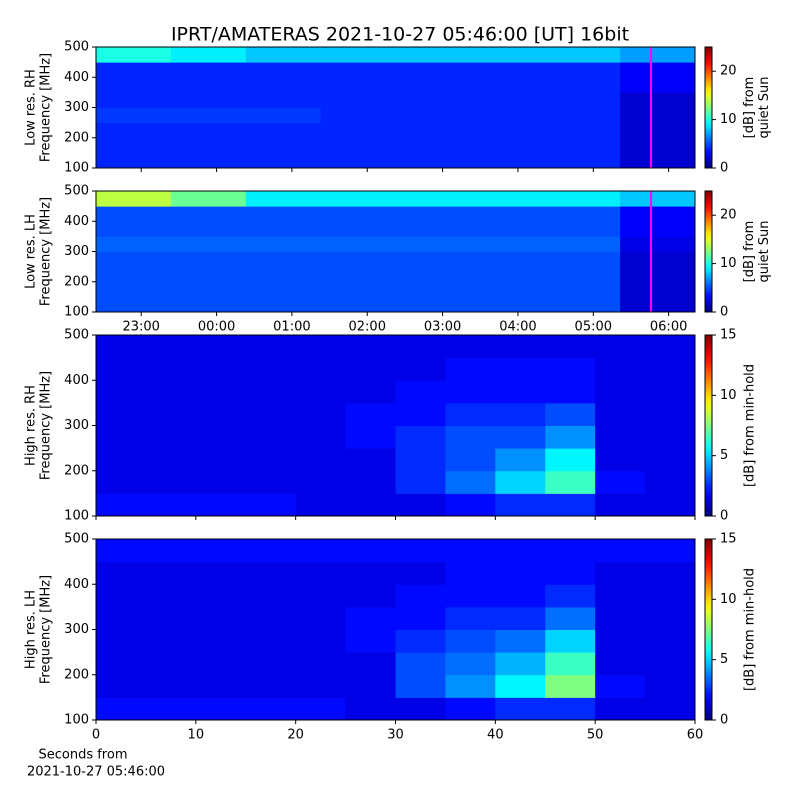 The height and width of the screenshot is (800, 800). I want to click on x-tick-label: 06:00, so click(668, 327).